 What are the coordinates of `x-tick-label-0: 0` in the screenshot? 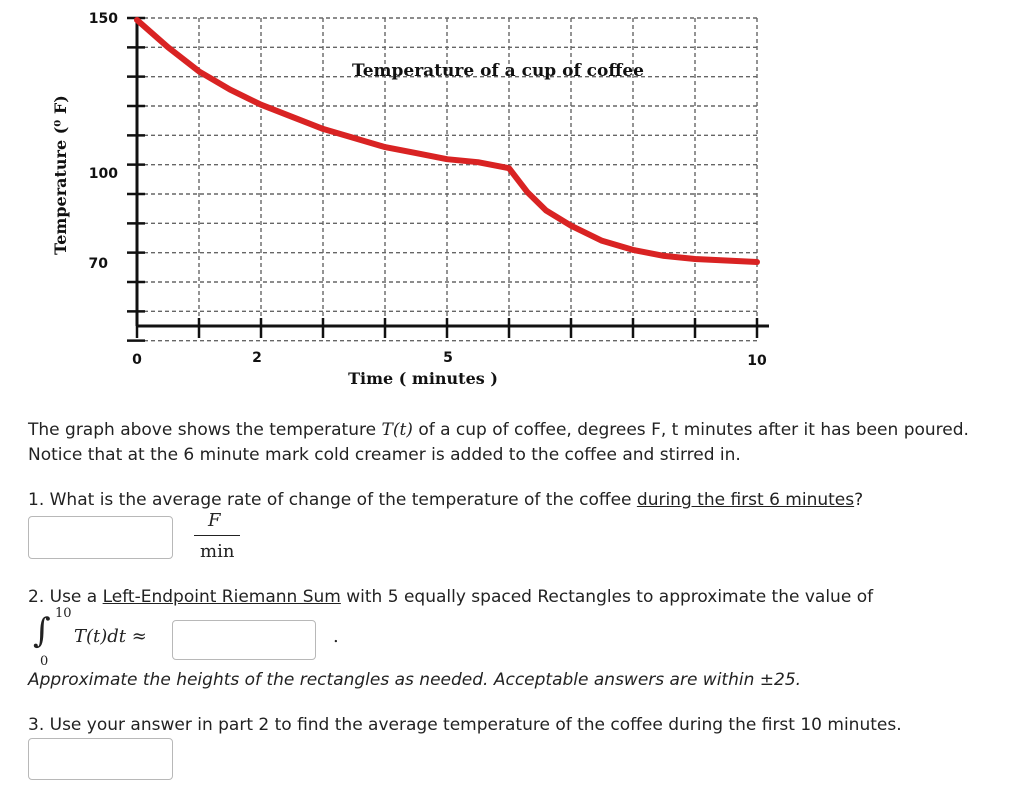 It's located at (137, 360).